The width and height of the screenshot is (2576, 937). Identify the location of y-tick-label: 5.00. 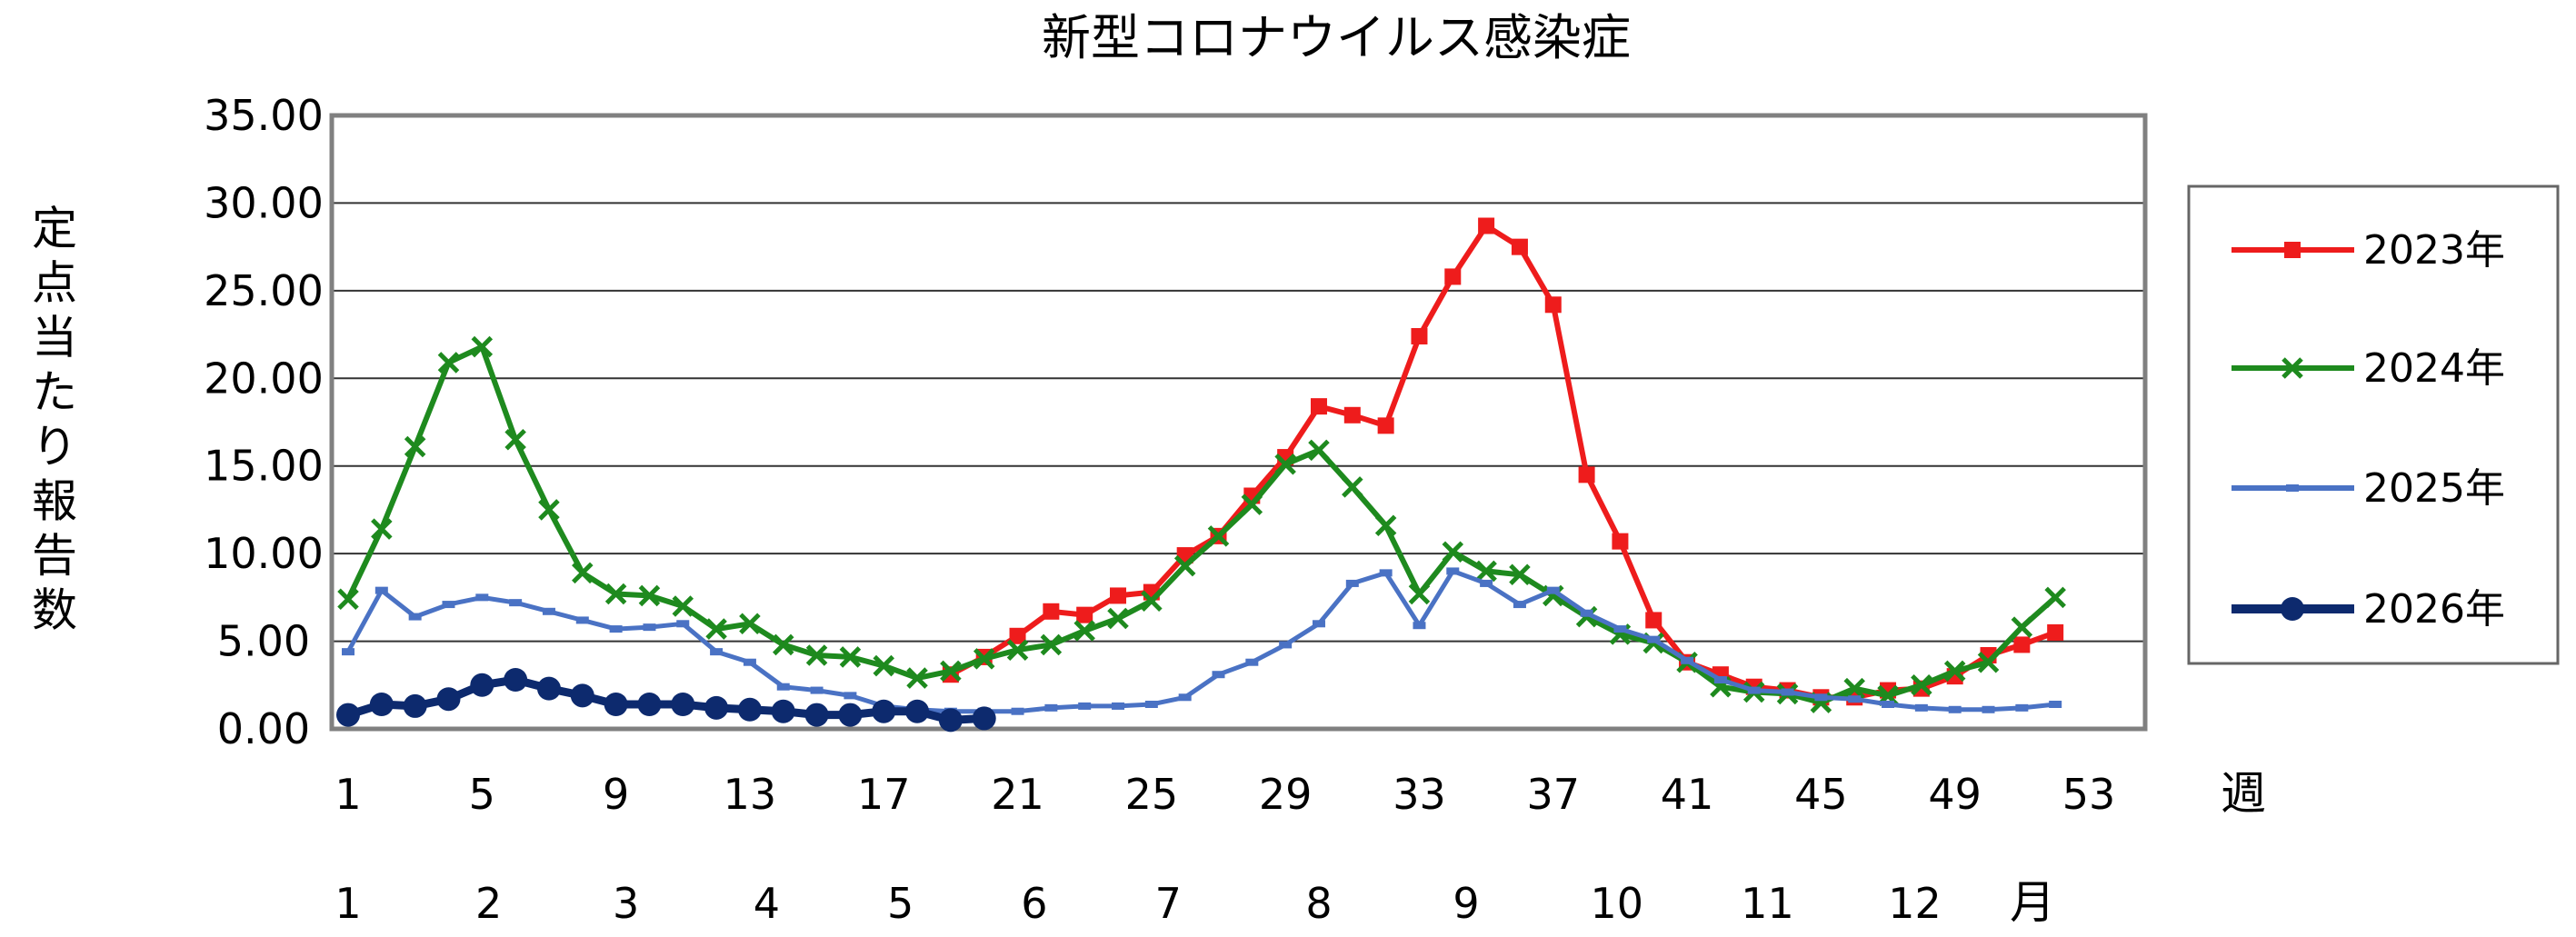
(263, 641).